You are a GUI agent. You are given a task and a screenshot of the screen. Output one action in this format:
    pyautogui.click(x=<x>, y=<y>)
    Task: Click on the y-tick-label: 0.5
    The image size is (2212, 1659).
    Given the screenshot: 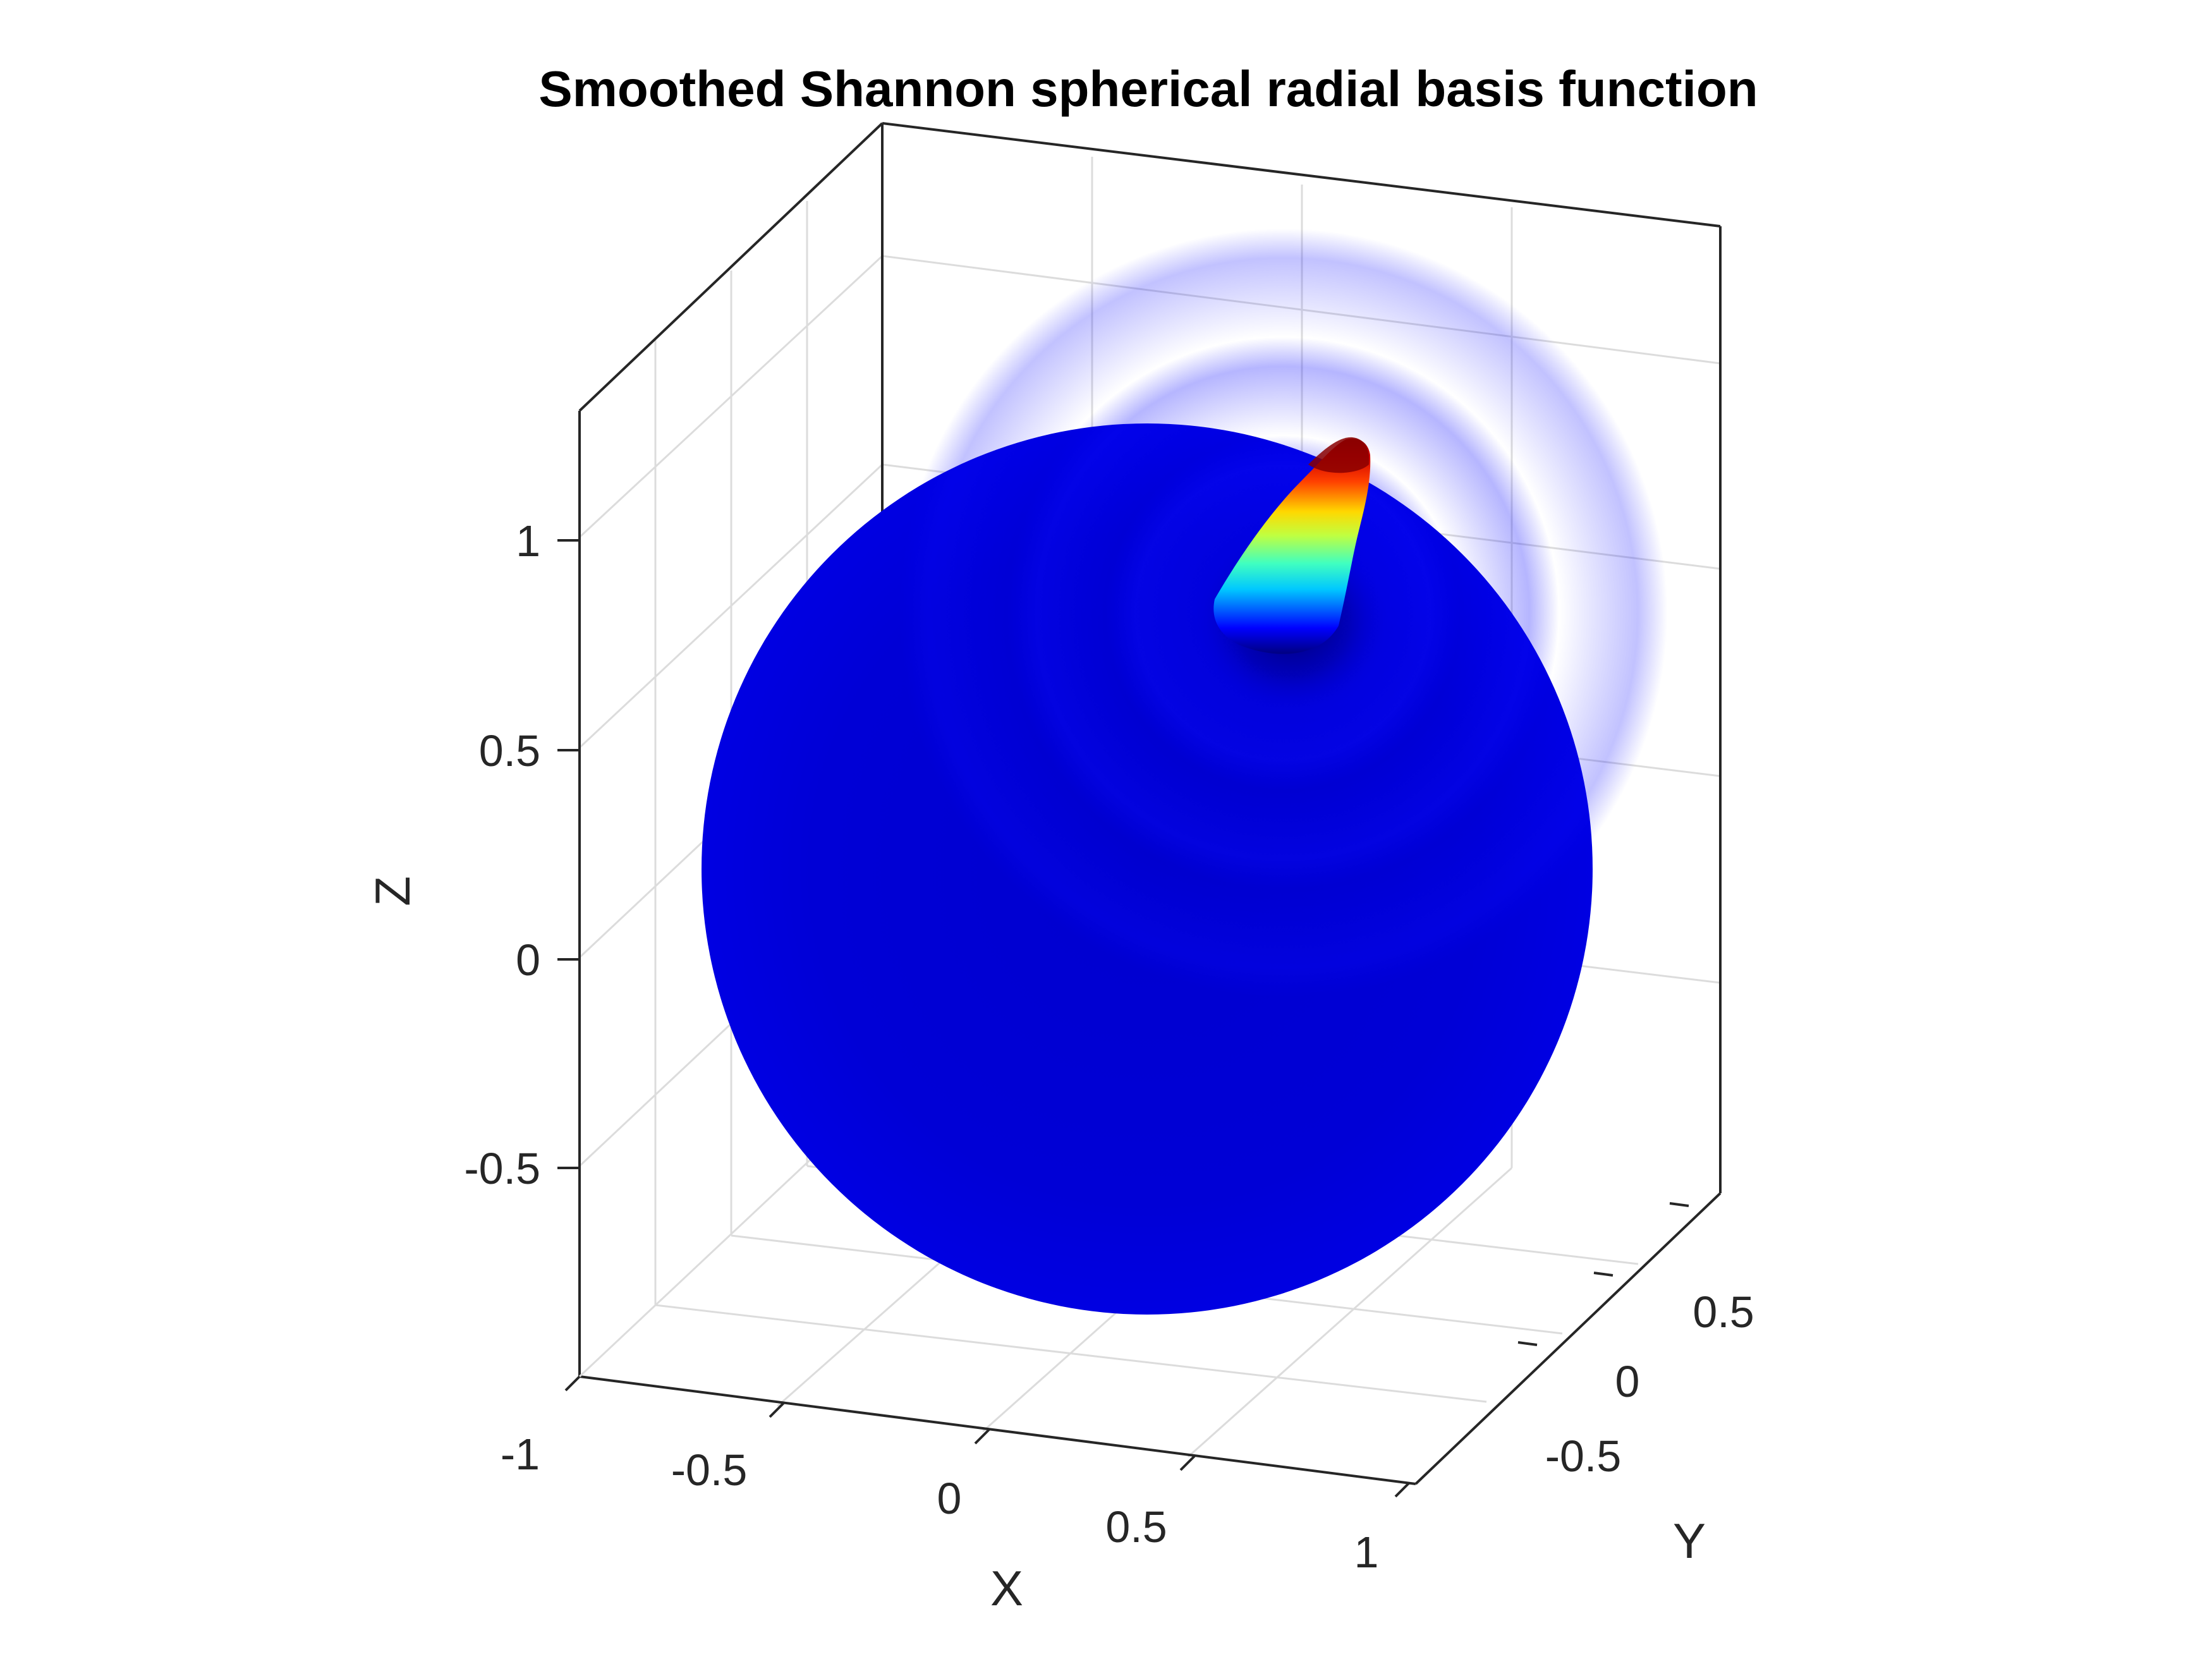 What is the action you would take?
    pyautogui.click(x=1723, y=1312)
    